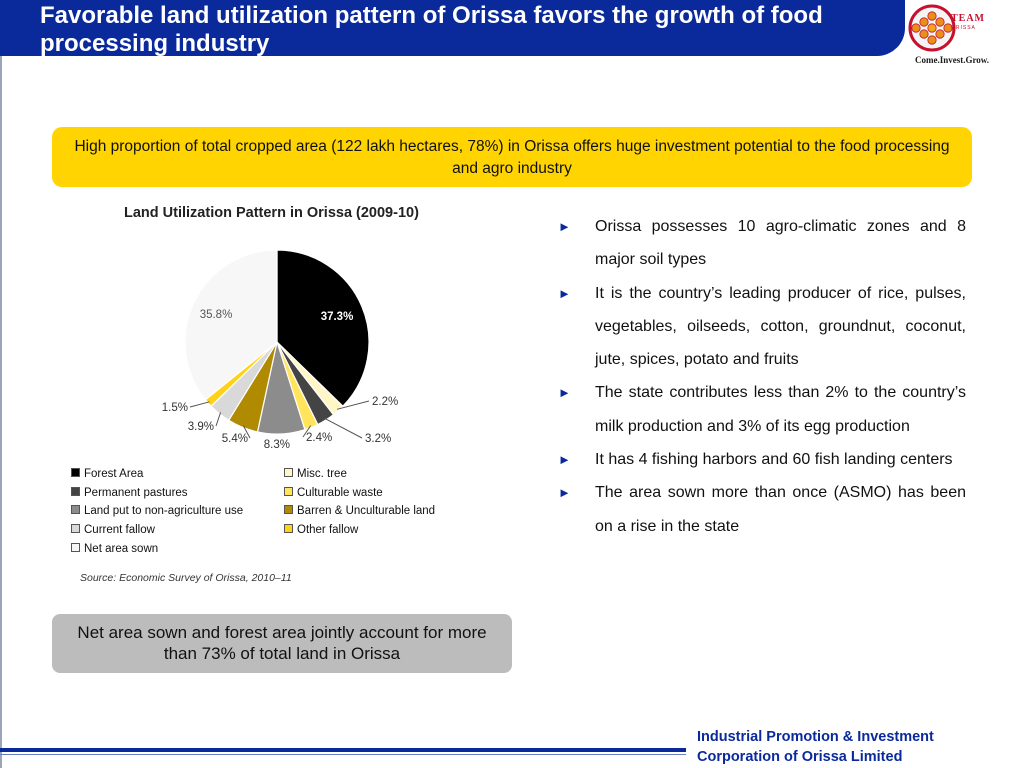 The width and height of the screenshot is (1024, 768). Describe the element at coordinates (968, 18) in the screenshot. I see `logo-team-text: TEAM` at that location.